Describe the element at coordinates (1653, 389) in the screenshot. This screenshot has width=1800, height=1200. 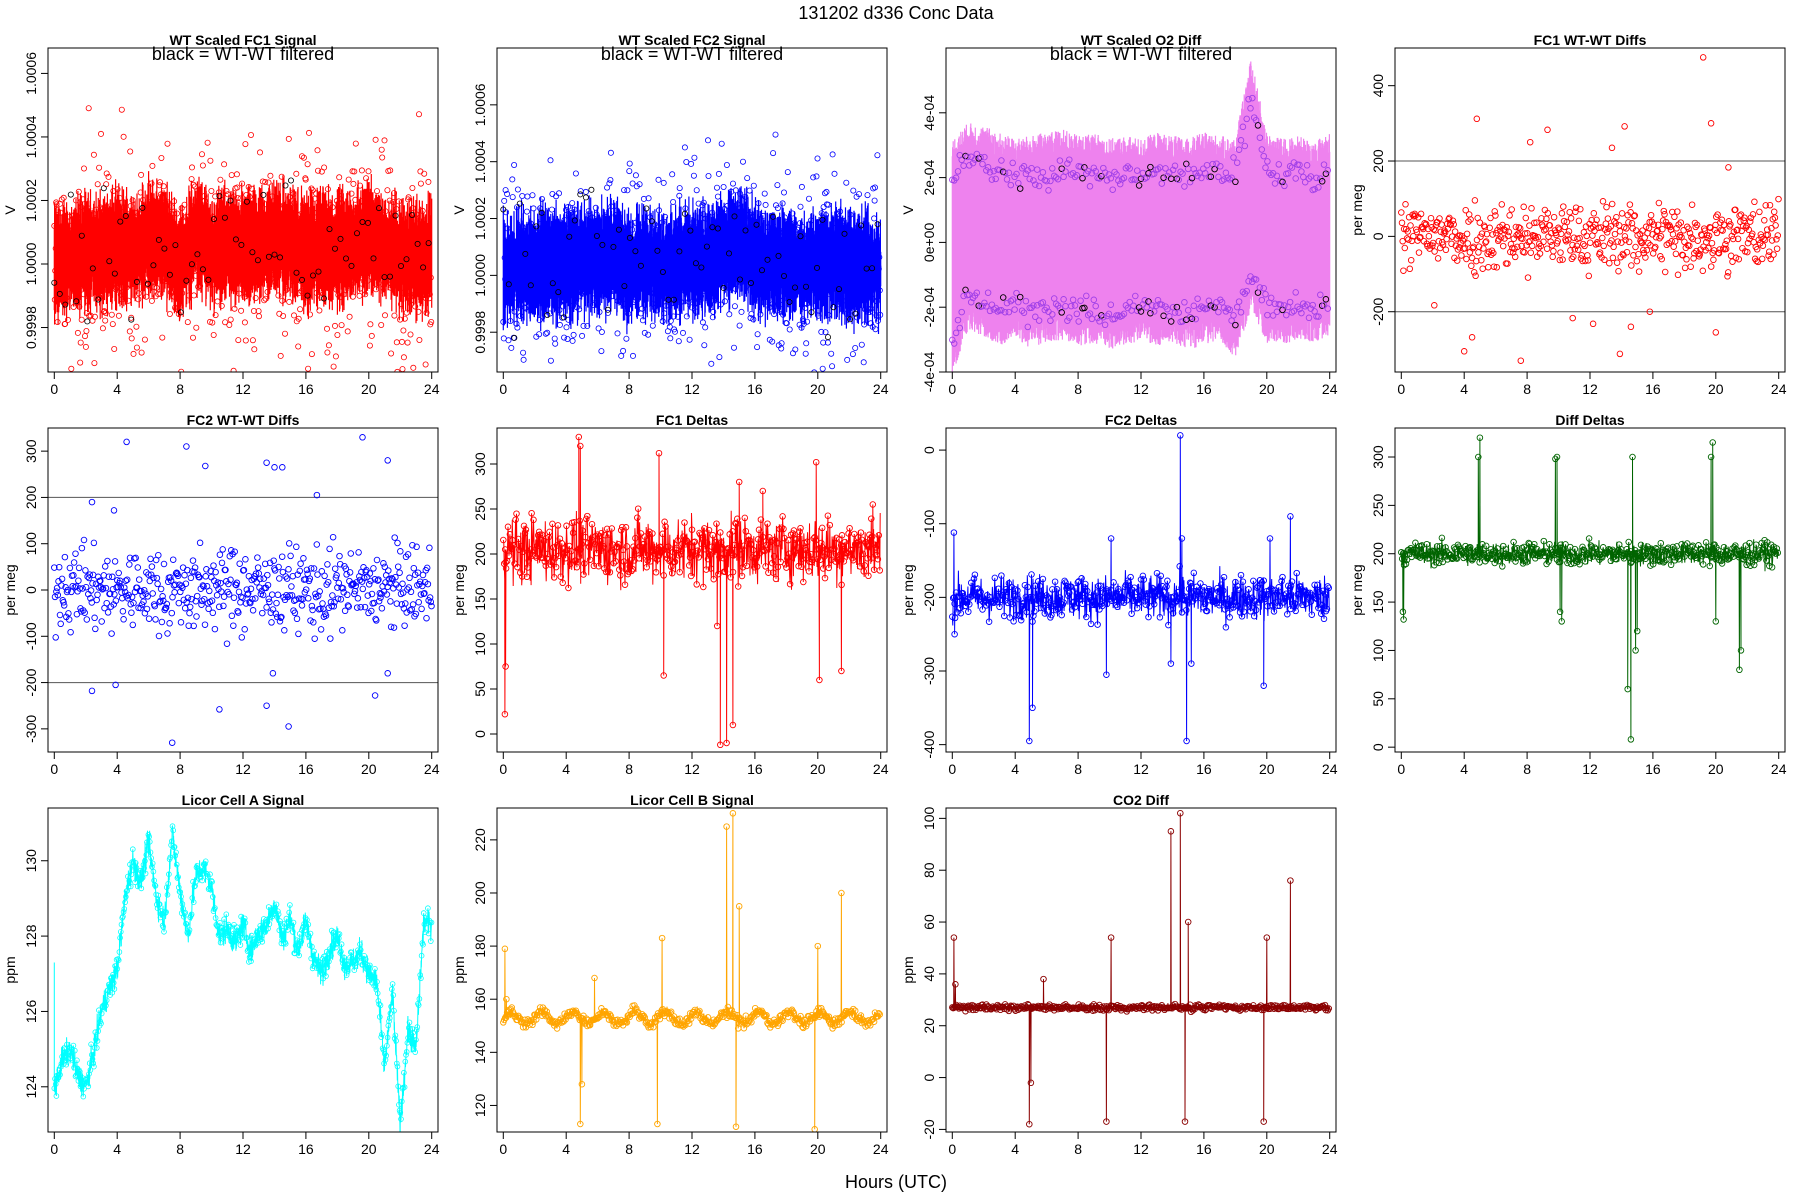
I see `x-tick-label: 16` at that location.